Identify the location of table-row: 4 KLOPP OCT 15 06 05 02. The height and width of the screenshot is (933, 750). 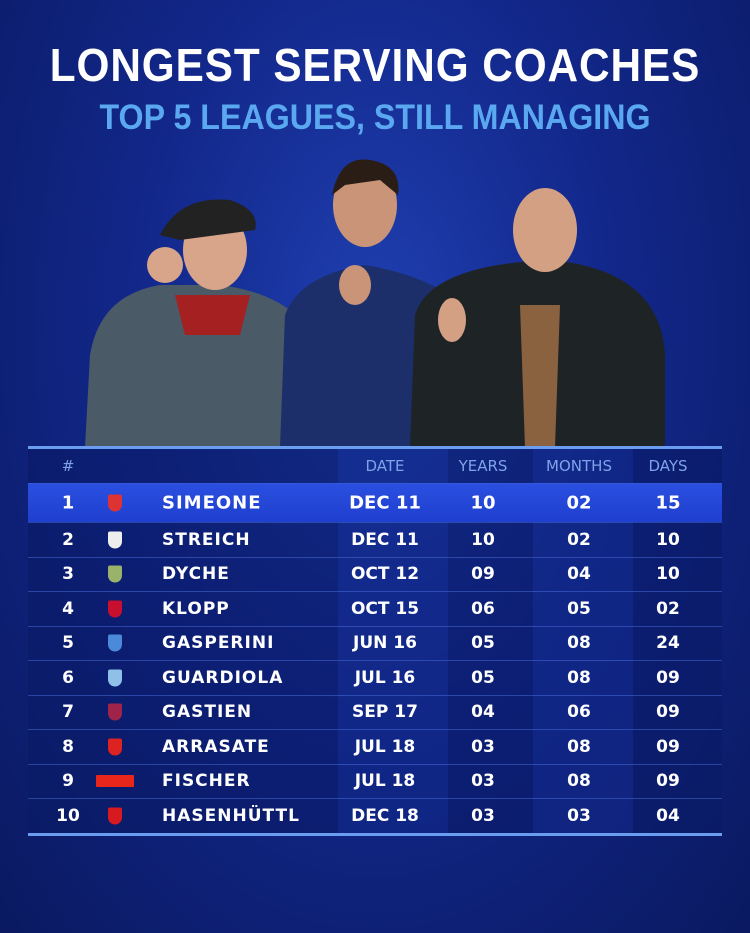
(375, 608).